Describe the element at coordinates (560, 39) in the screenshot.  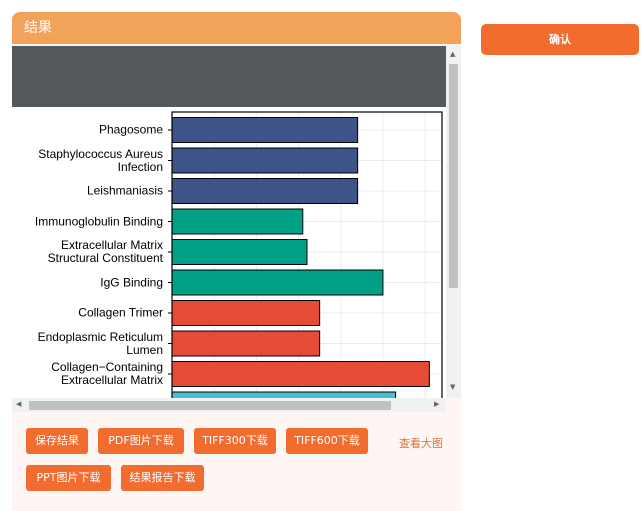
I see `confirm-button: 确认` at that location.